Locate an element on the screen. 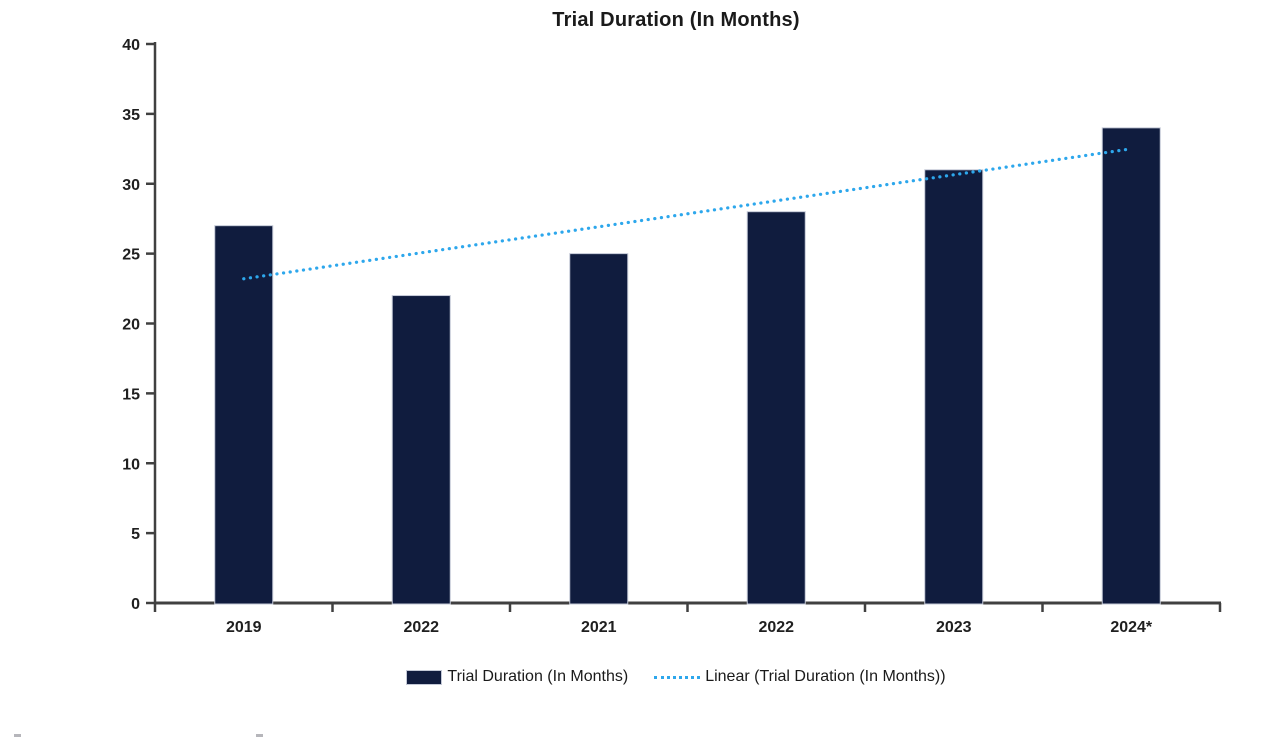 The height and width of the screenshot is (739, 1280). y-tick-label: 20 is located at coordinates (131, 325).